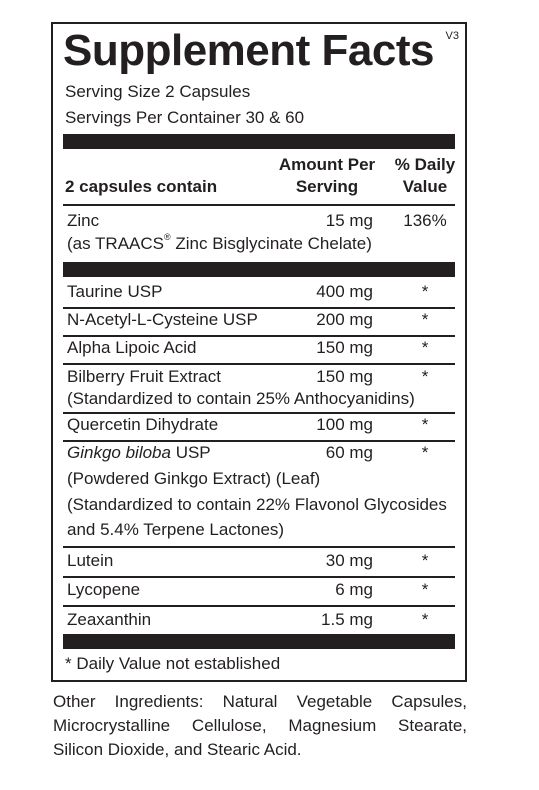 This screenshot has height=790, width=539. Describe the element at coordinates (327, 176) in the screenshot. I see `header-amount: Amount Per Serving` at that location.